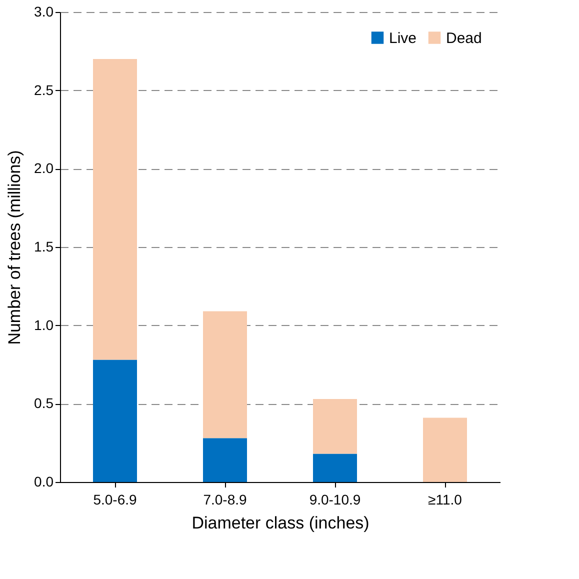  What do you see at coordinates (44, 403) in the screenshot?
I see `y-tick-label: 0.5` at bounding box center [44, 403].